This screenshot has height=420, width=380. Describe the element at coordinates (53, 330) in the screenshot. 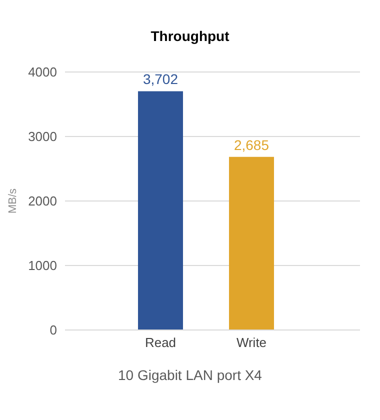

I see `y-tick-label: 0` at that location.